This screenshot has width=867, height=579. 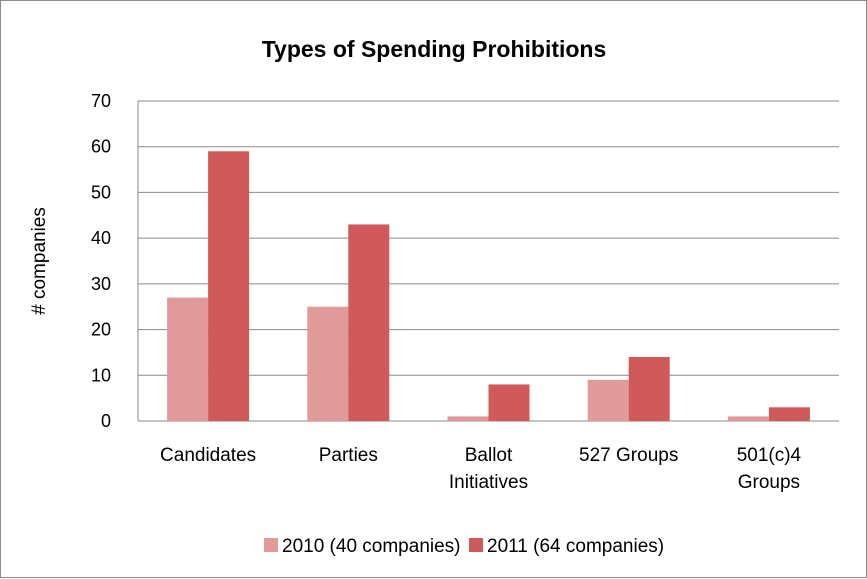 I want to click on x-category-label: 527 Groups, so click(x=628, y=455).